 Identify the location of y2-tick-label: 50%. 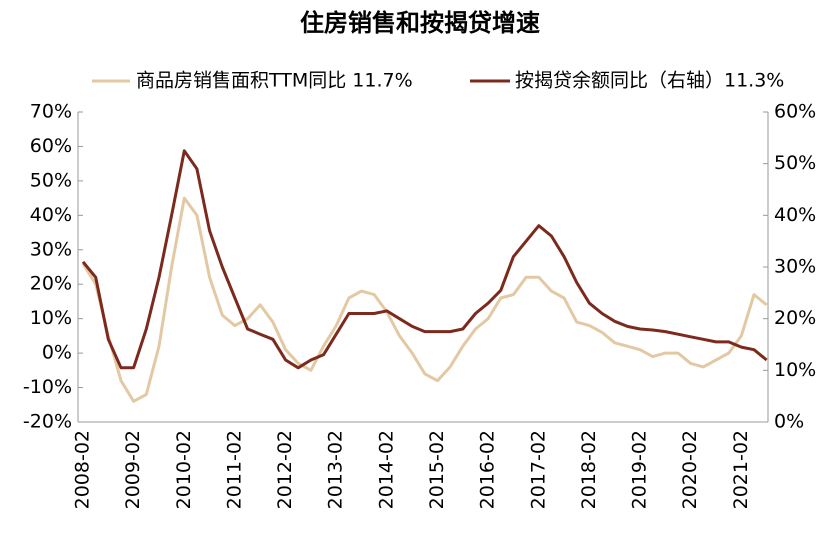
(795, 163).